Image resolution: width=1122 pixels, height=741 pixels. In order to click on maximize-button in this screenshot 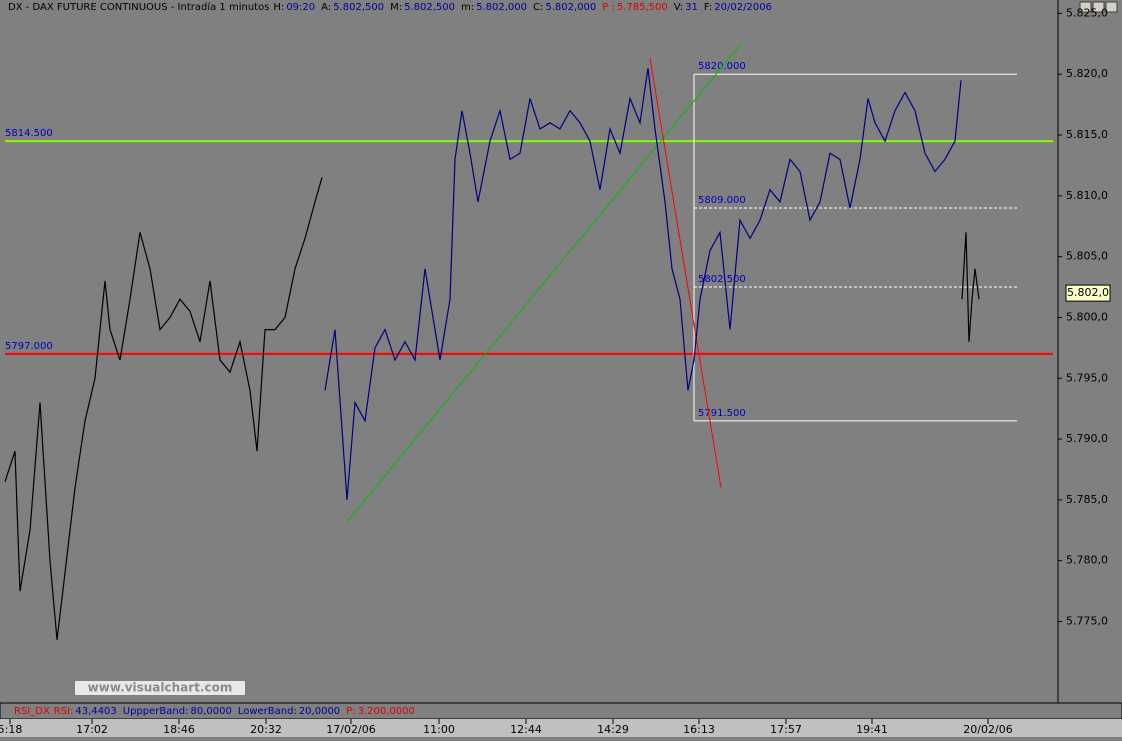, I will do `click(1098, 7)`.